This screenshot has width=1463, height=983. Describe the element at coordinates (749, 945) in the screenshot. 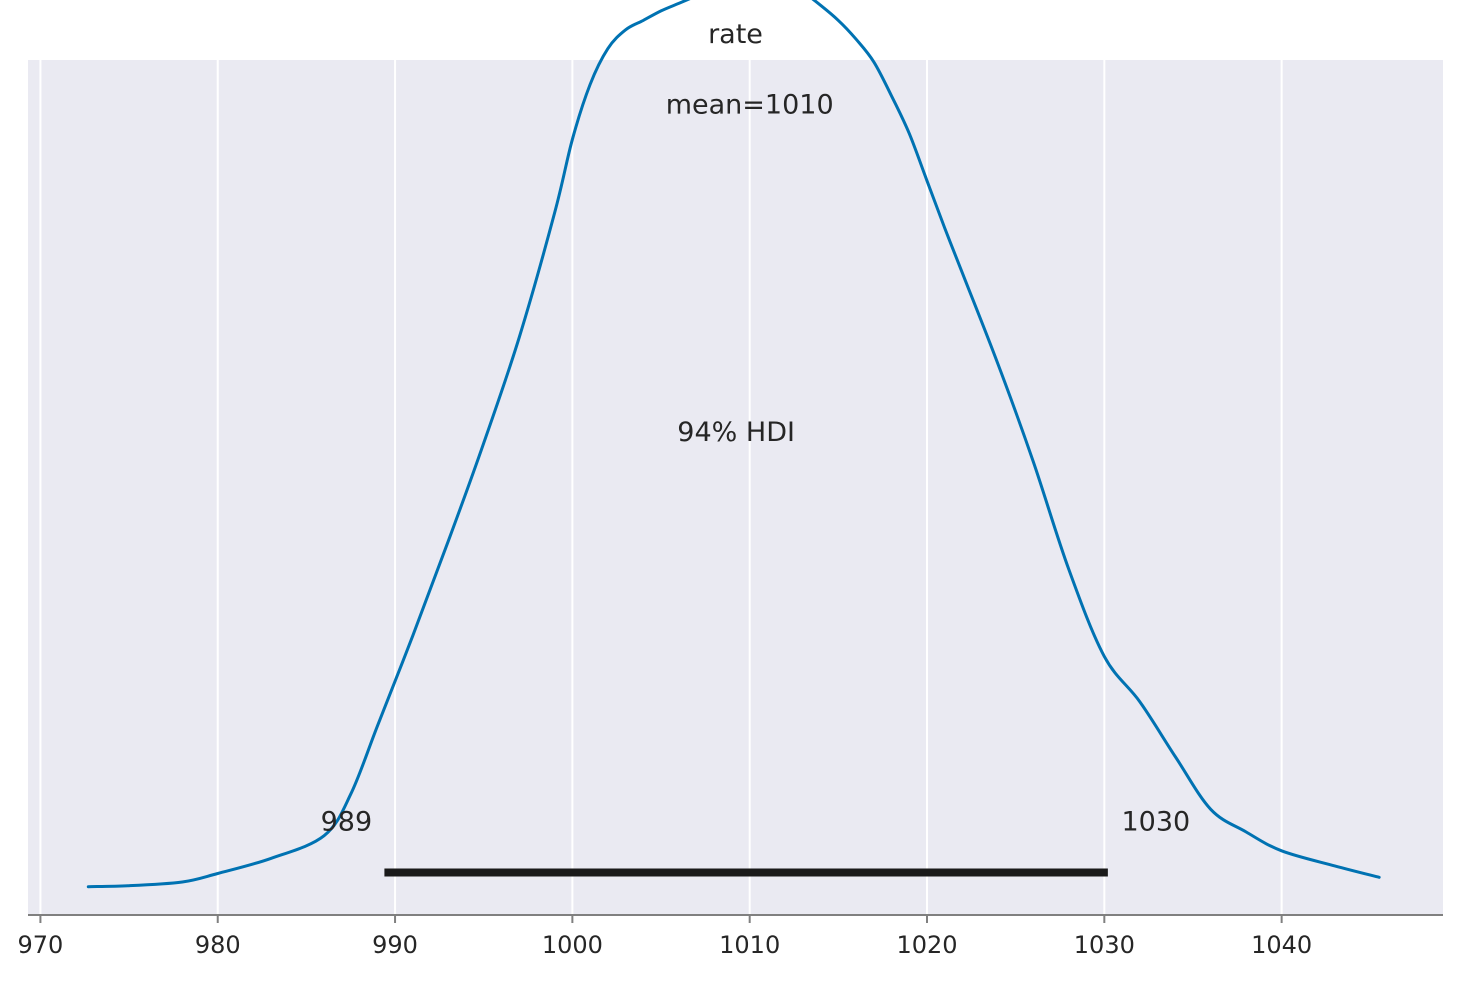

I see `x-tick-label: 1010` at that location.